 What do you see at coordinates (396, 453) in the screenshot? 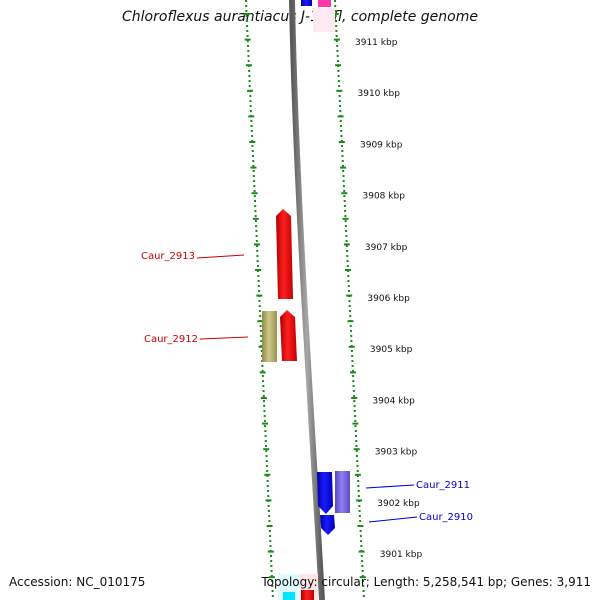
I see `ruler-tick-label: 3903 kbp` at bounding box center [396, 453].